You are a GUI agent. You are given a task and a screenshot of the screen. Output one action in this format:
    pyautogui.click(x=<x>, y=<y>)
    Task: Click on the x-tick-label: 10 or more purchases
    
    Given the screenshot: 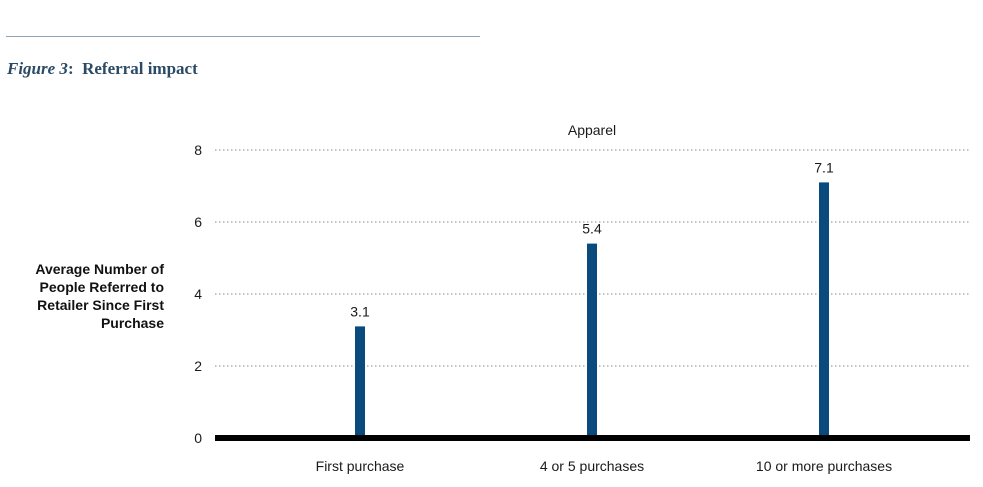 What is the action you would take?
    pyautogui.click(x=824, y=466)
    